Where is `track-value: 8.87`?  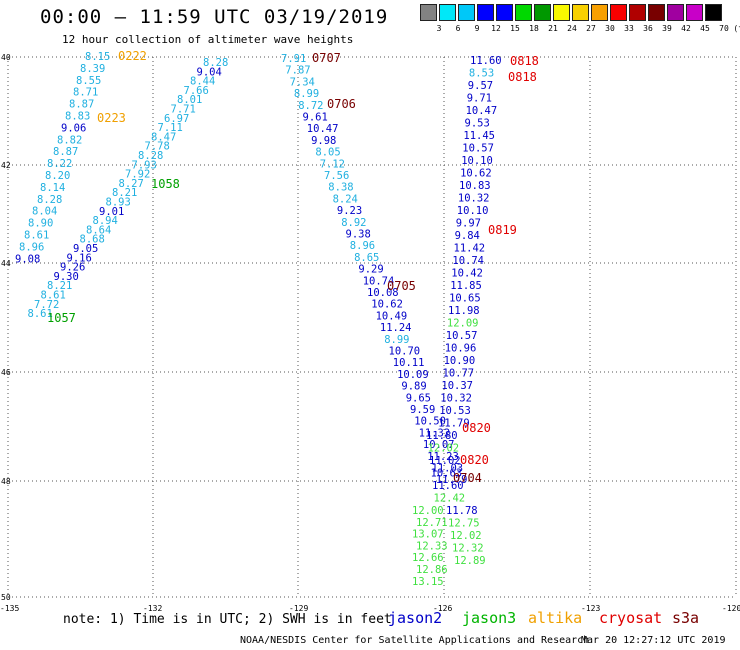 track-value: 8.87 is located at coordinates (81, 105).